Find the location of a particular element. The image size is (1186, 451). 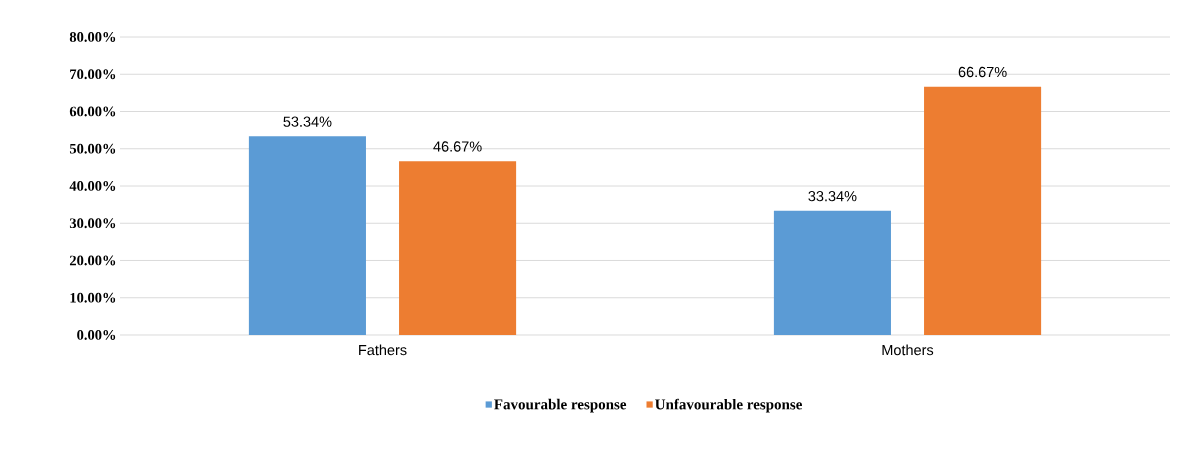

data-label: 53.34% is located at coordinates (307, 121).